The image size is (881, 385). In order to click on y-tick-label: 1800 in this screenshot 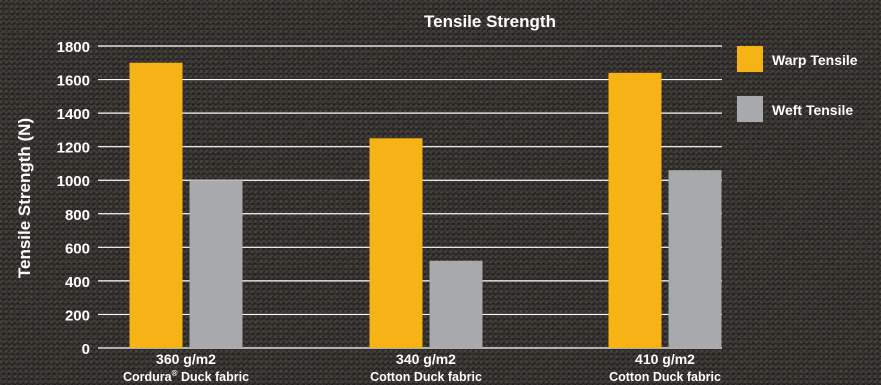, I will do `click(73, 47)`.